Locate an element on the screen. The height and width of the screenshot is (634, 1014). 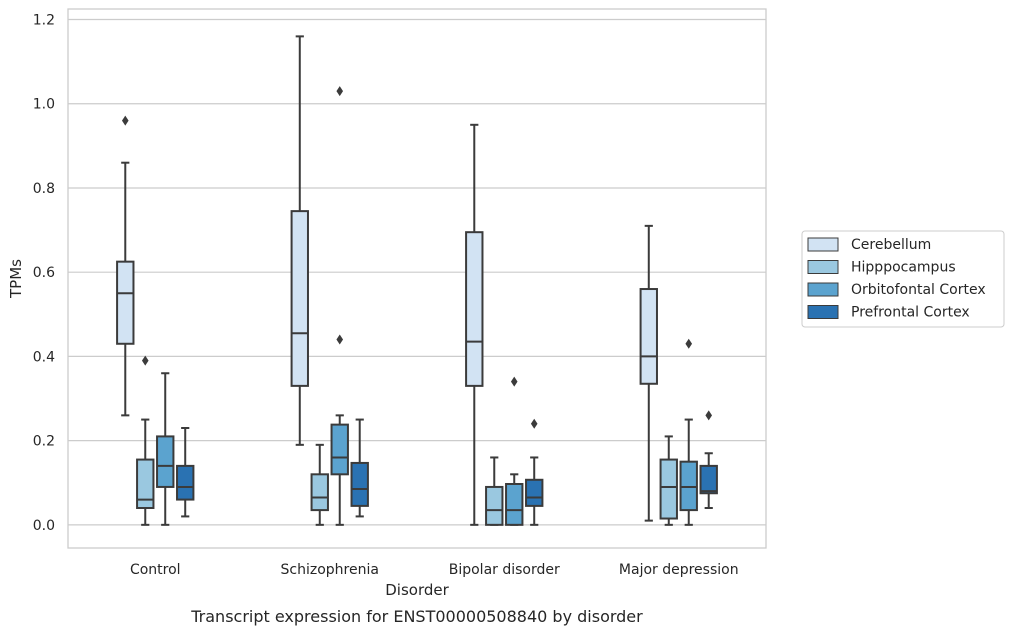
x-tick-label: Bipolar disorder is located at coordinates (504, 570).